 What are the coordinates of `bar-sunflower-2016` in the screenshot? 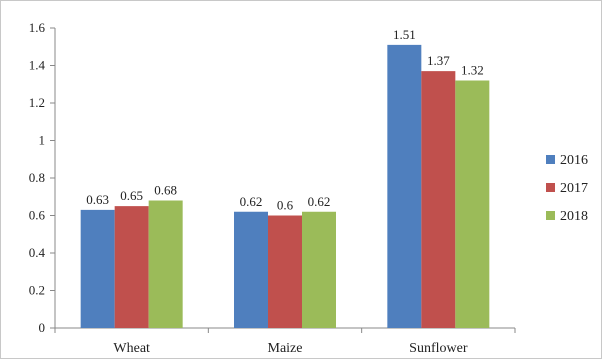 It's located at (404, 186).